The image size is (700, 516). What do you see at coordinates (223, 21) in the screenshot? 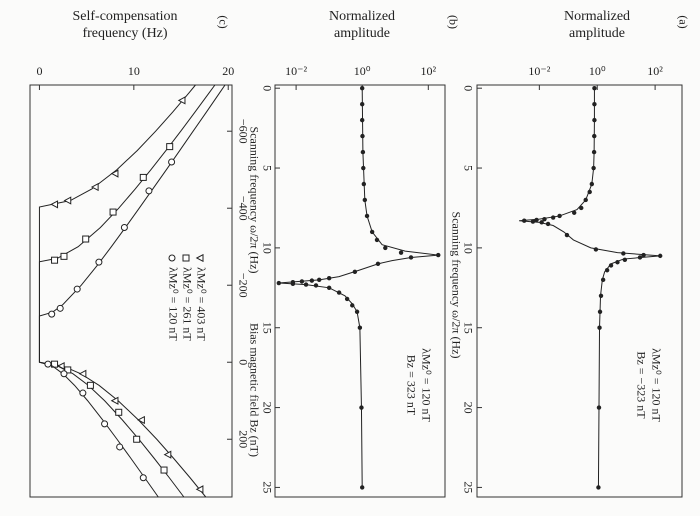
I see `panel-label: (c)` at bounding box center [223, 21].